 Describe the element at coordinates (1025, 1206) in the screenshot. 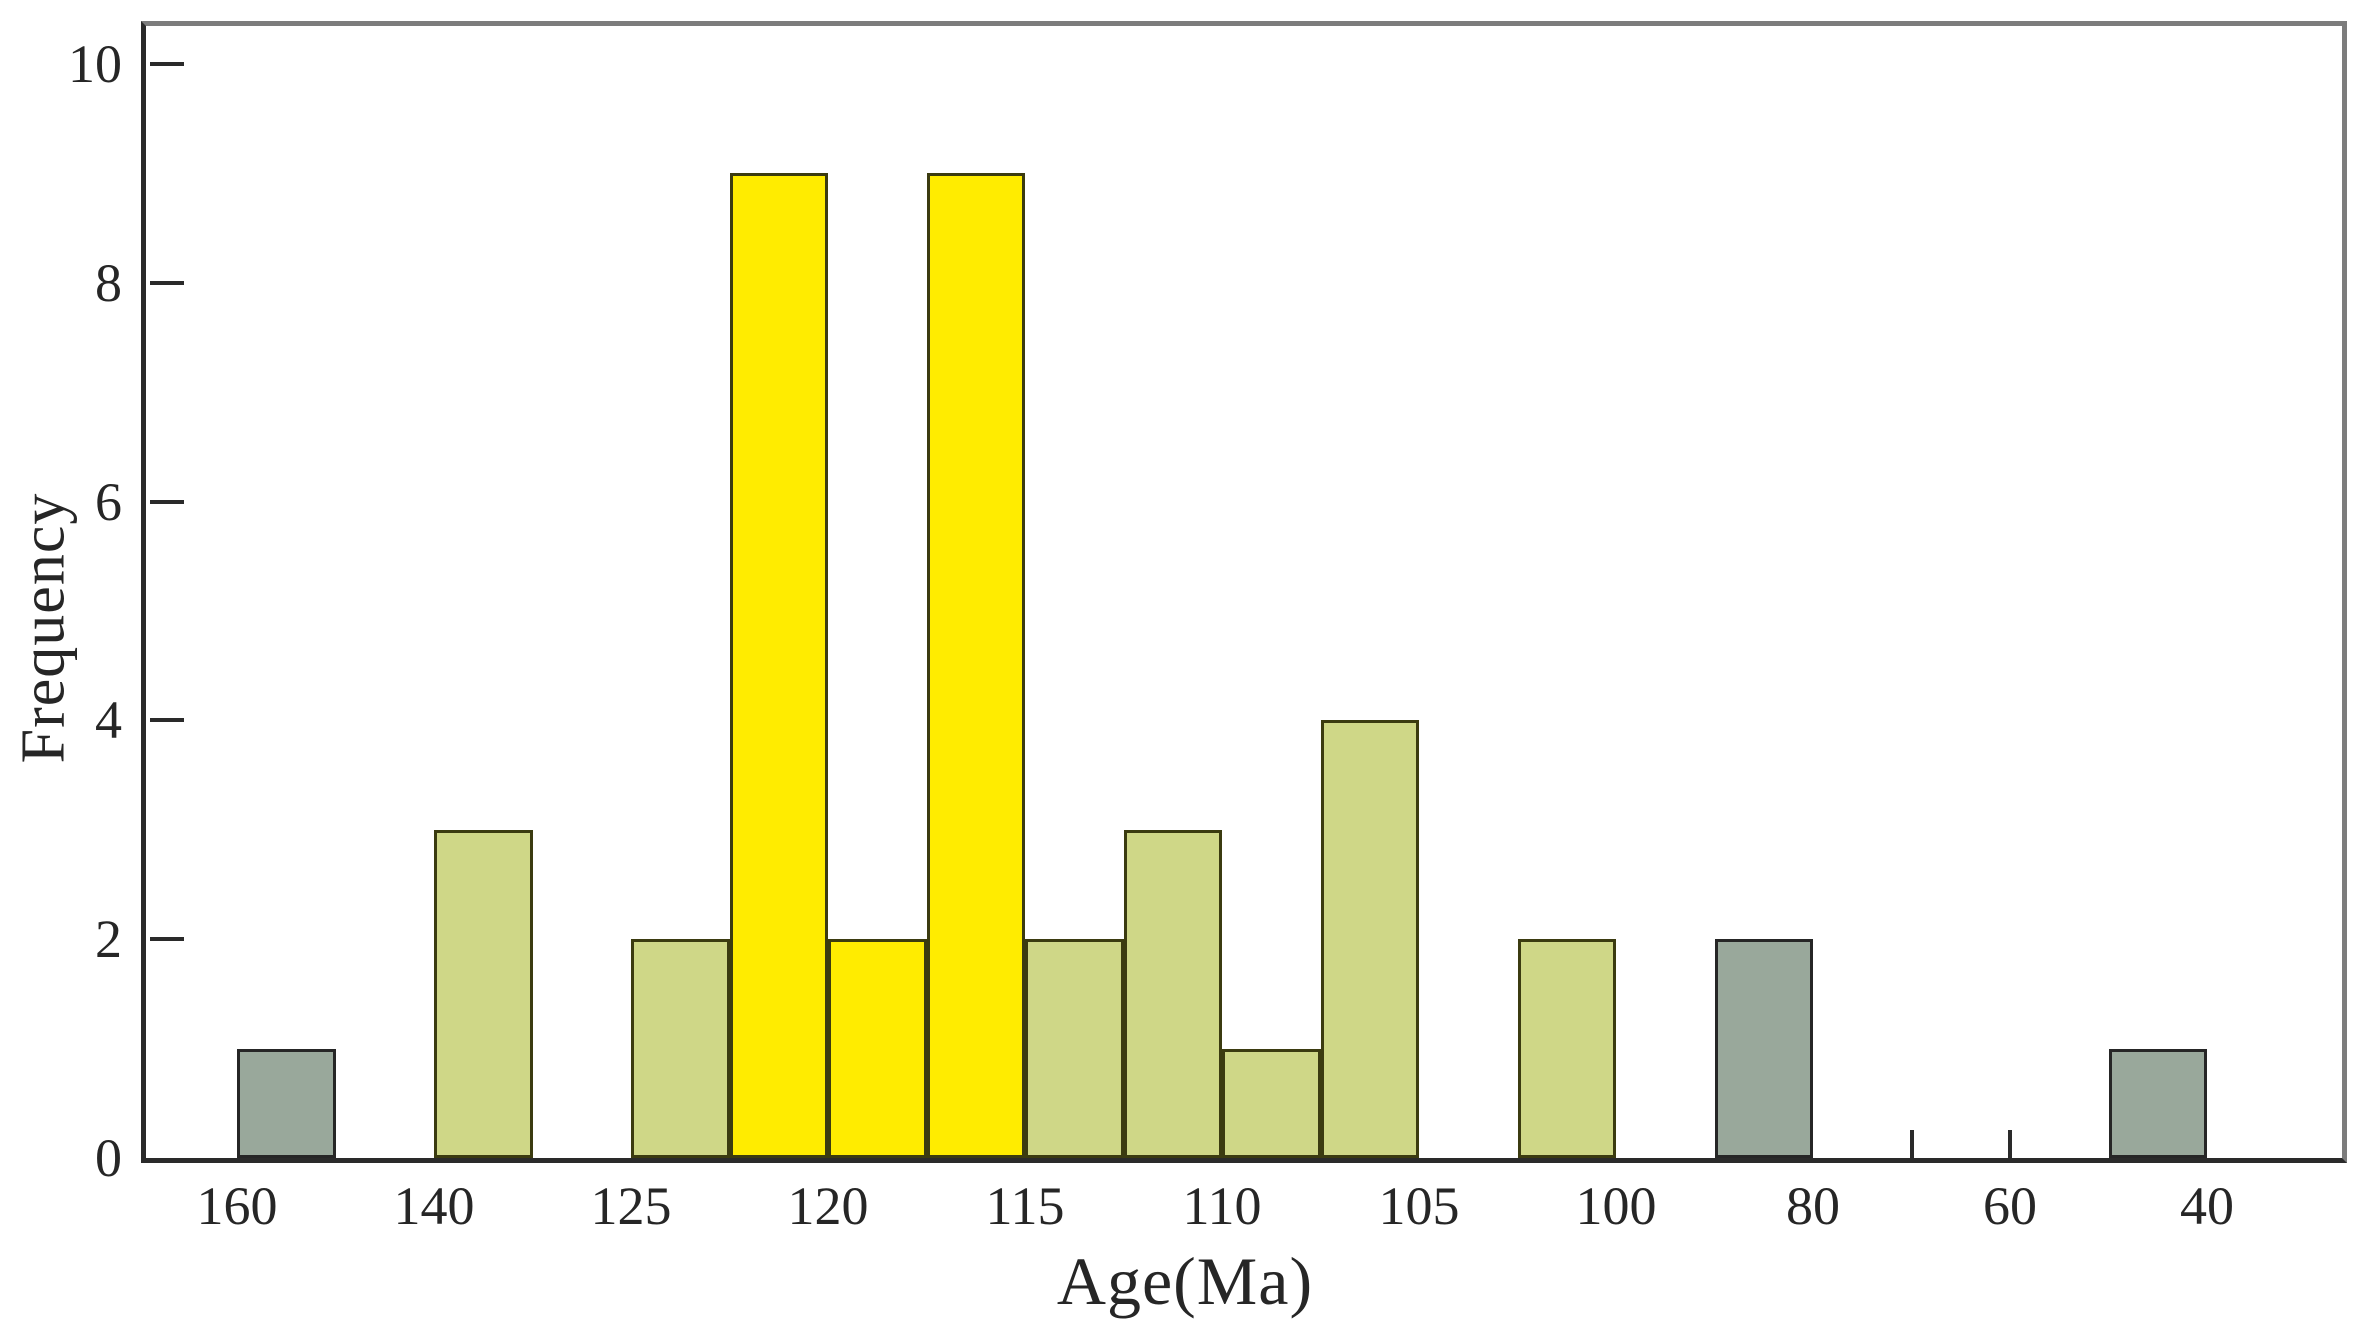

I see `x-tick-label-115: 115` at that location.